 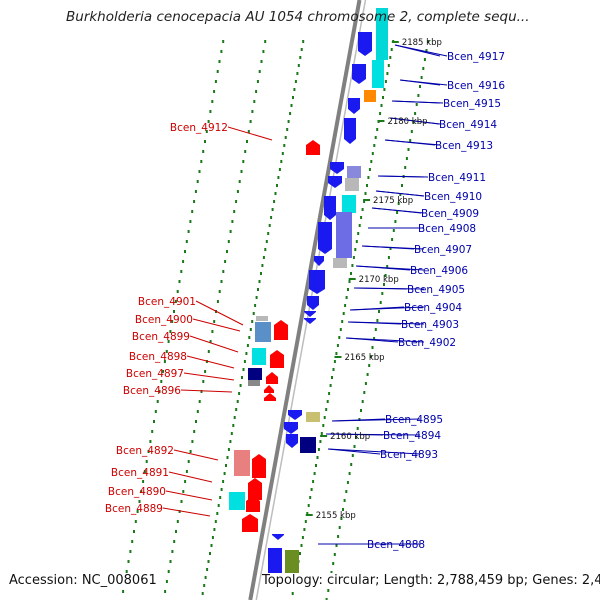 I want to click on forward-gene-block, so click(x=370, y=96).